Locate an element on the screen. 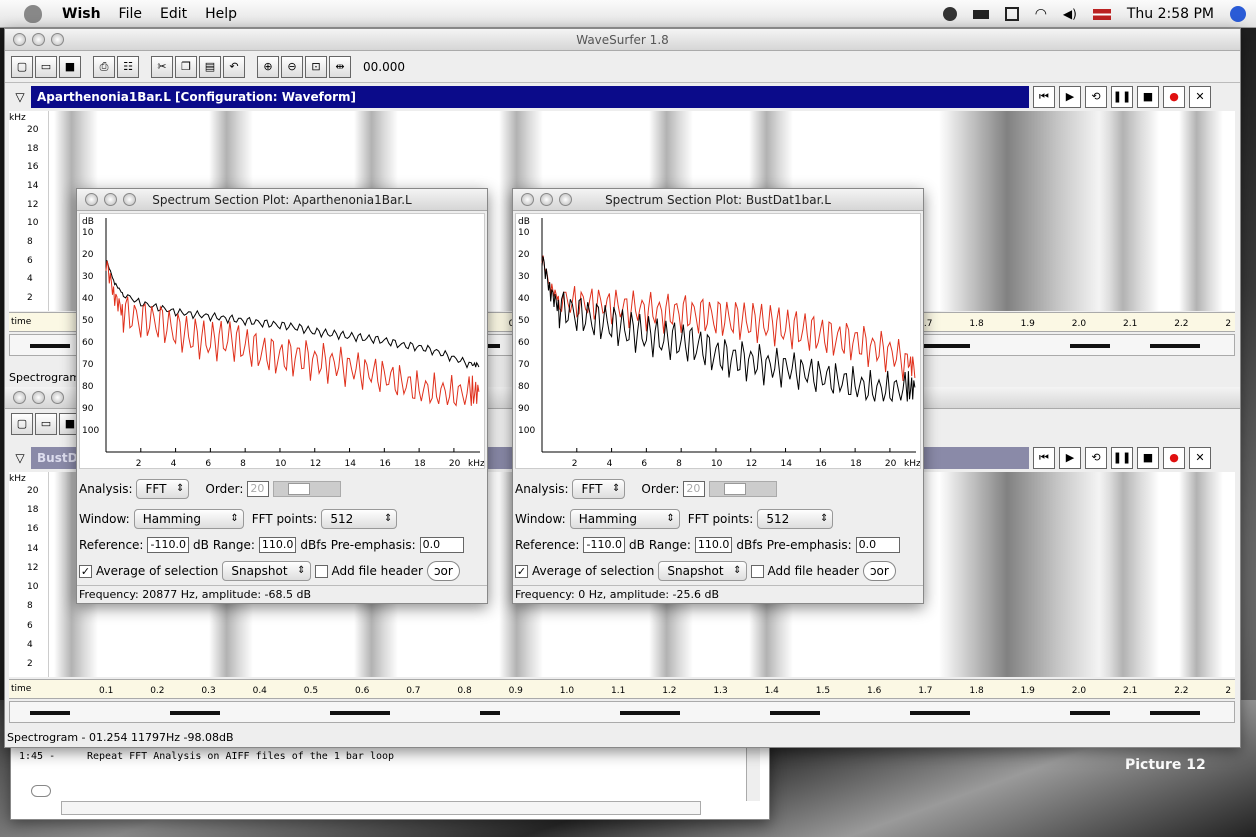 The image size is (1256, 837). x-tick-label: 10 is located at coordinates (717, 464).